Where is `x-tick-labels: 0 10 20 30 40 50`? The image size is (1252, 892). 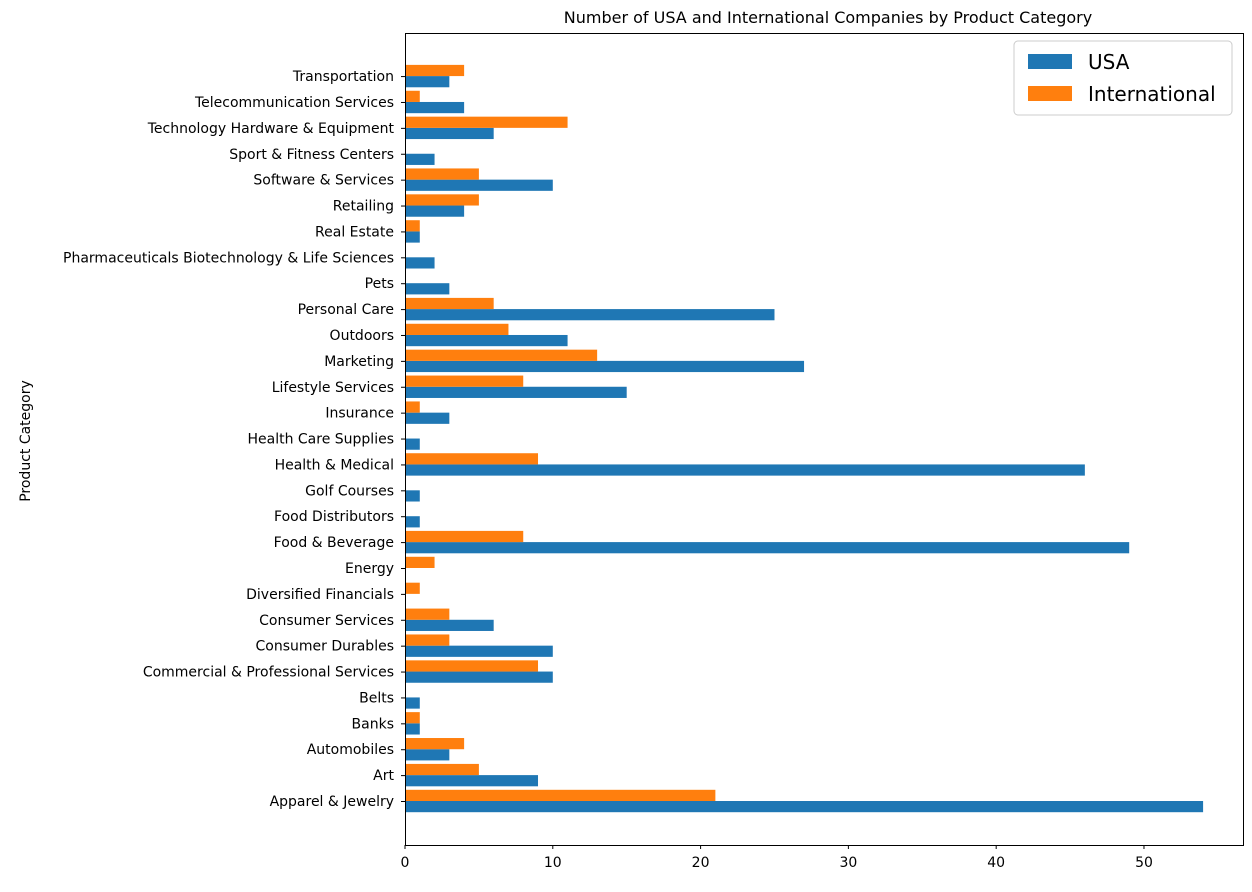
x-tick-labels: 0 10 20 30 40 50 is located at coordinates (777, 858).